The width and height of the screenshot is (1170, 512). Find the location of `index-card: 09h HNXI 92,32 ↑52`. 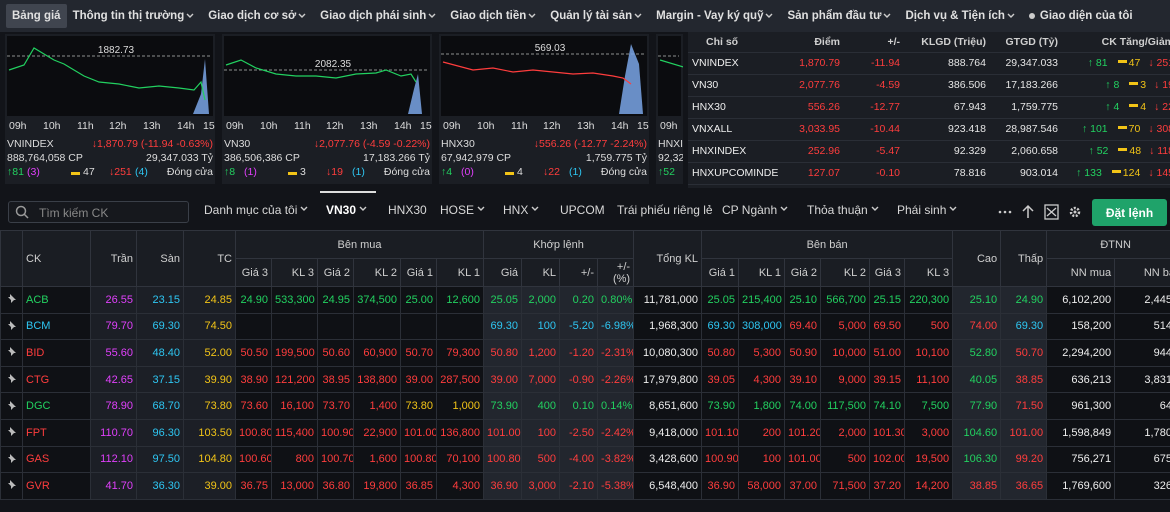

index-card: 09h HNXI 92,32 ↑52 is located at coordinates (669, 109).